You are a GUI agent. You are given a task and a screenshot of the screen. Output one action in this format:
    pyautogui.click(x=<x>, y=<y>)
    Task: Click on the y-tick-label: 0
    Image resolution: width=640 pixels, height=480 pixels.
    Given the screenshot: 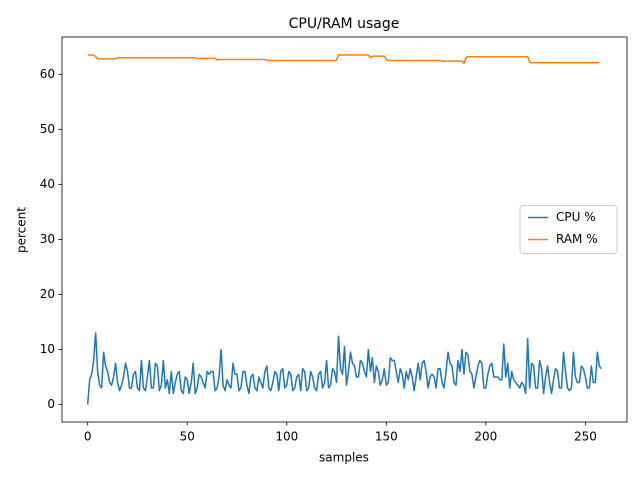 What is the action you would take?
    pyautogui.click(x=51, y=404)
    